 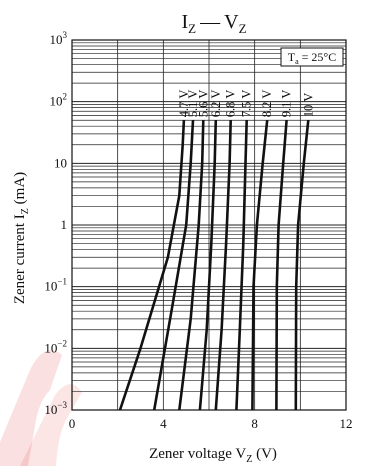 I want to click on y-tick-label: 10³, so click(x=59, y=38).